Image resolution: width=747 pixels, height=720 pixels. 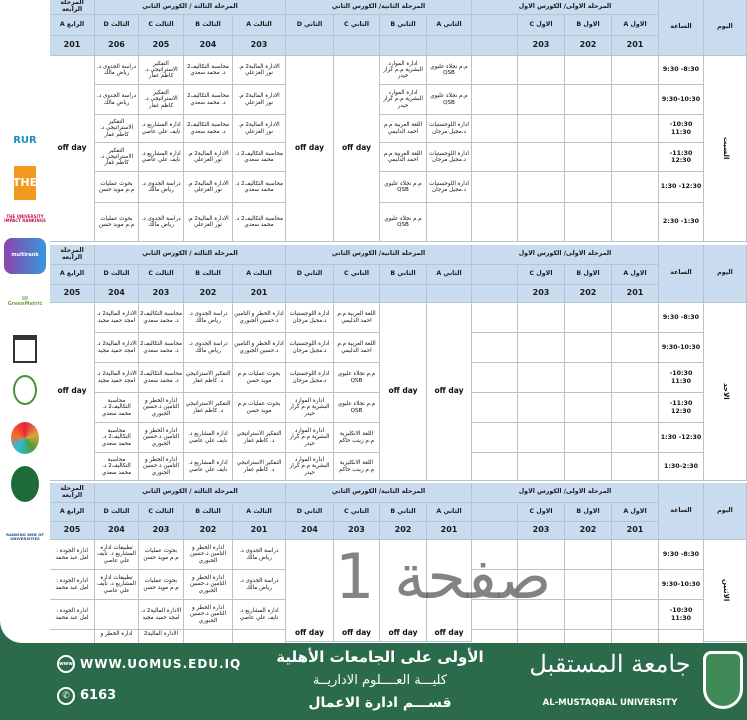 What do you see at coordinates (161, 636) in the screenshot?
I see `schedule-cell: الادارة المالية2` at bounding box center [161, 636].